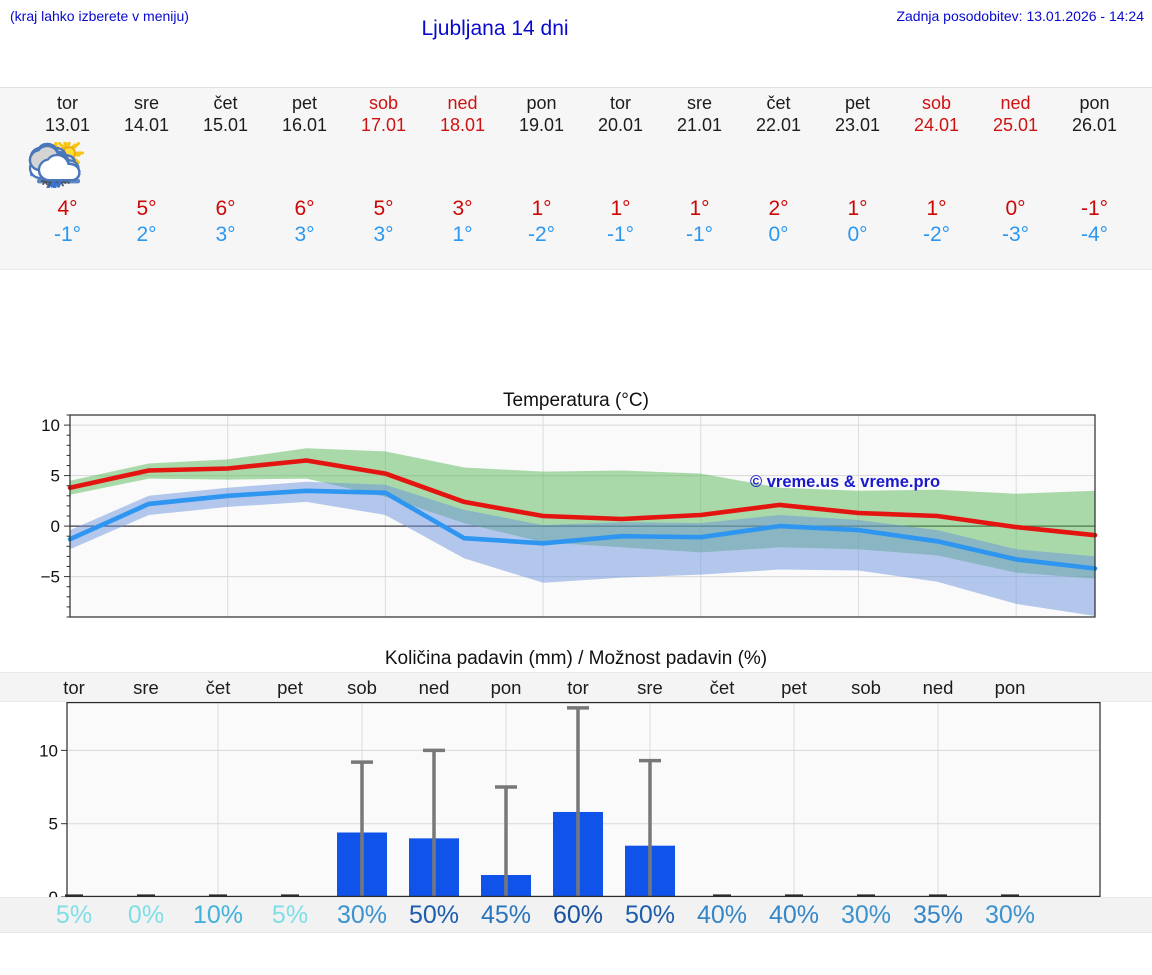 The height and width of the screenshot is (975, 1152). Describe the element at coordinates (857, 125) in the screenshot. I see `day-date: 23.01` at that location.